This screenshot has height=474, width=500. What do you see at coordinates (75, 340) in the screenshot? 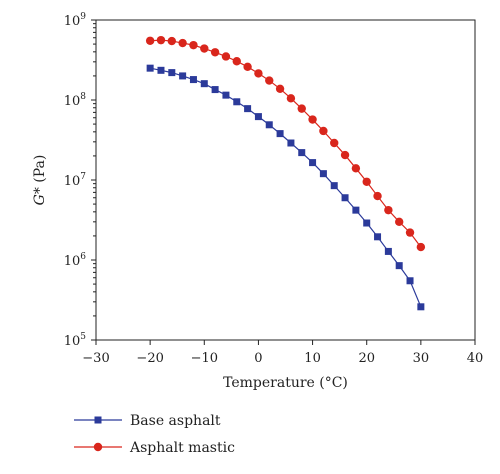
I see `y-tick-label: 10⁵` at bounding box center [75, 340].